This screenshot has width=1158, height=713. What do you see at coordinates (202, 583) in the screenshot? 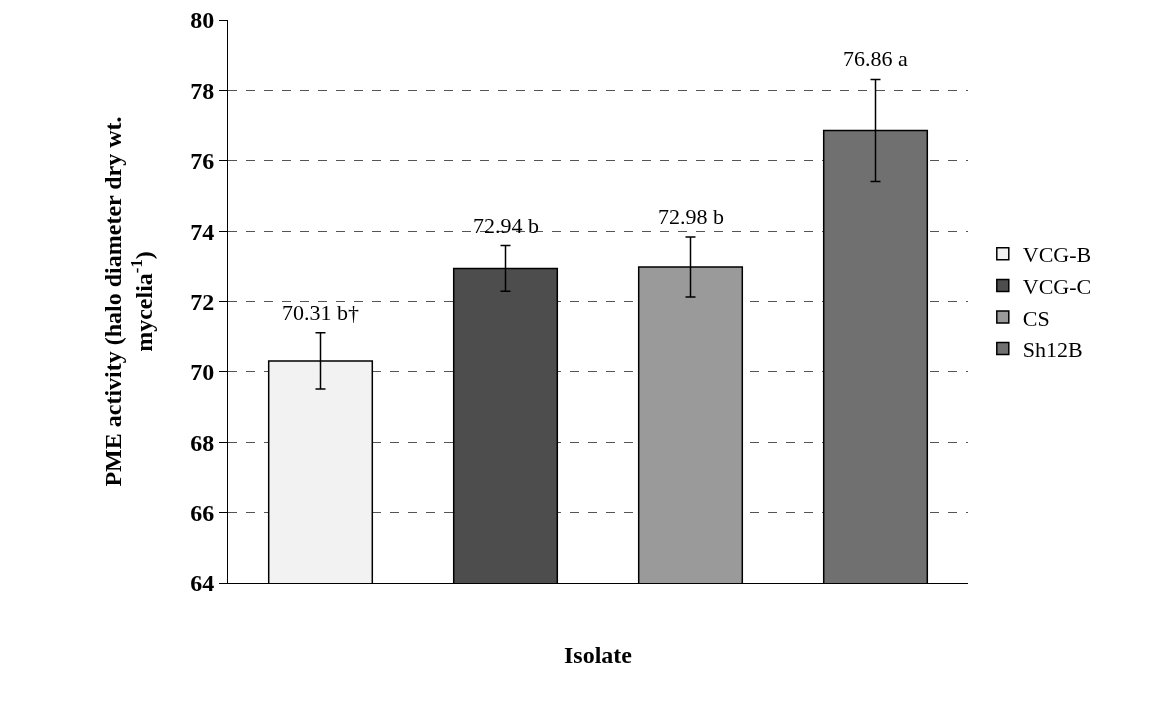
I see `y-tick-label: 64` at bounding box center [202, 583].